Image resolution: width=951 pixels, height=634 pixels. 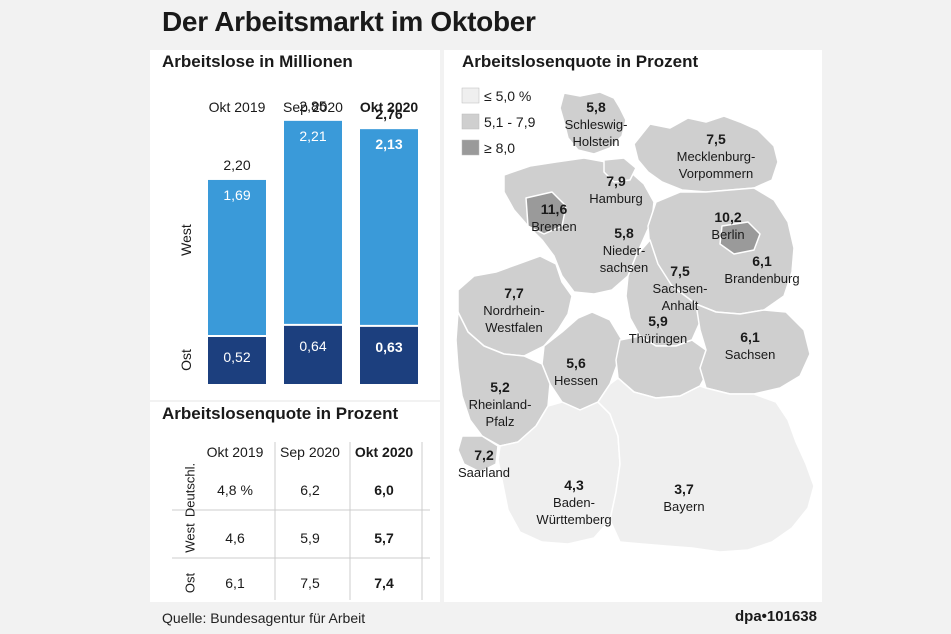 I want to click on bar-chart-title: Arbeitslose in Millionen, so click(x=257, y=61).